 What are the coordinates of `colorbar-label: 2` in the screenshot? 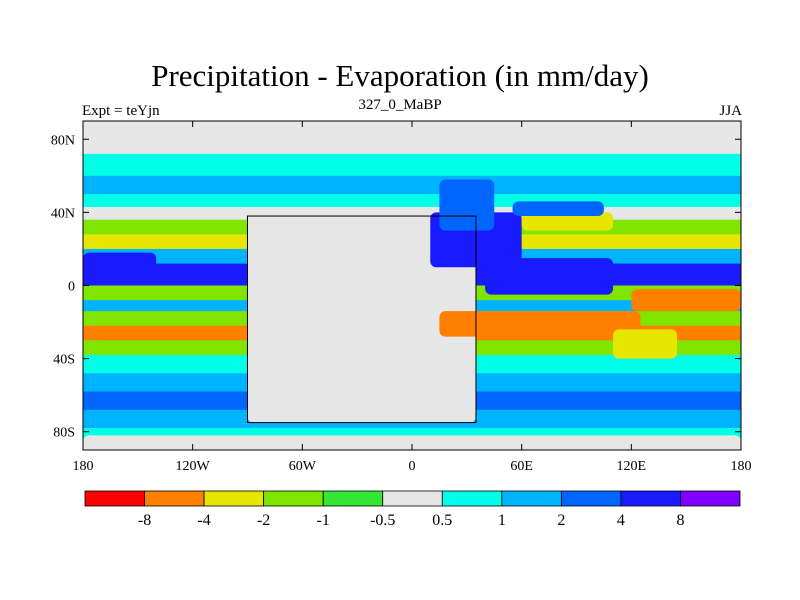 It's located at (561, 520).